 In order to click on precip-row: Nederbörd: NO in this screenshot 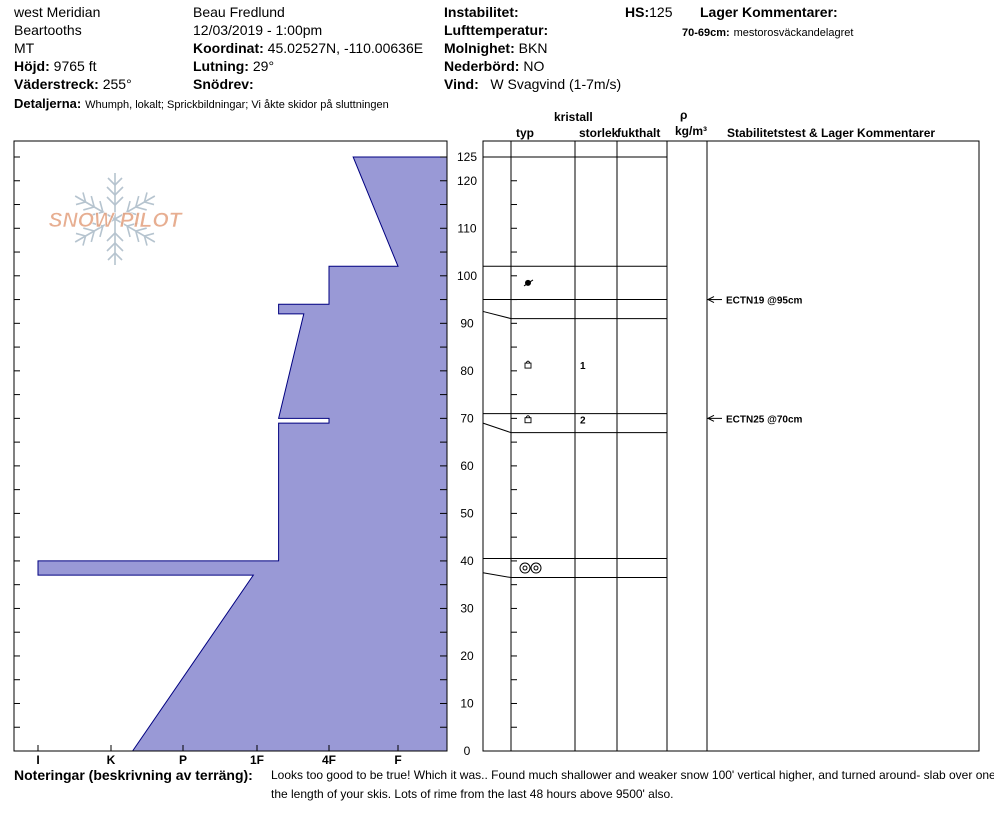, I will do `click(494, 66)`.